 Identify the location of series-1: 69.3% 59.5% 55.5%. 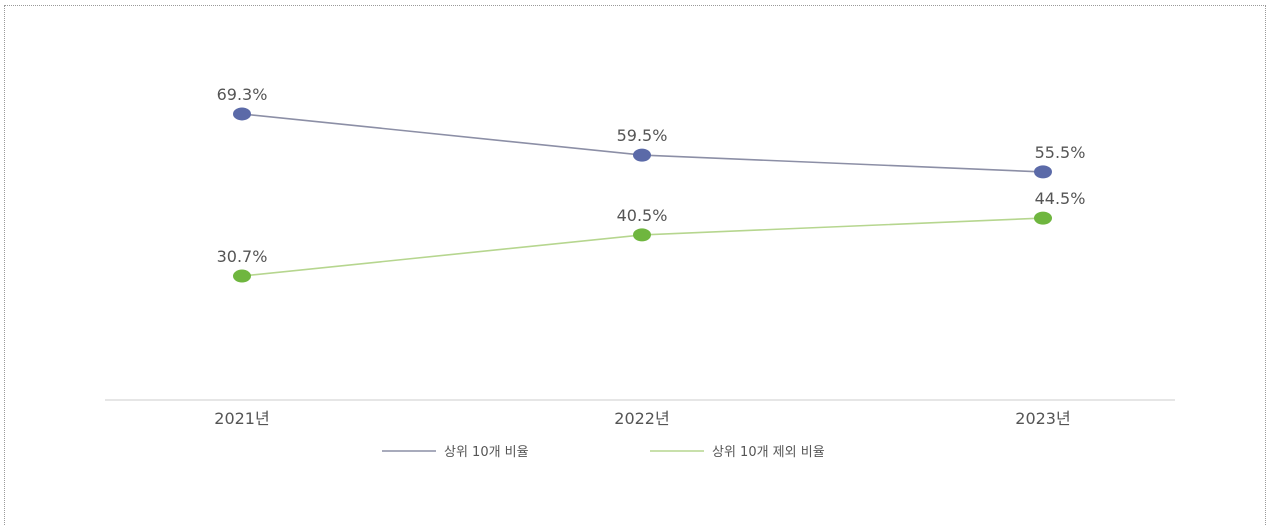
(651, 132).